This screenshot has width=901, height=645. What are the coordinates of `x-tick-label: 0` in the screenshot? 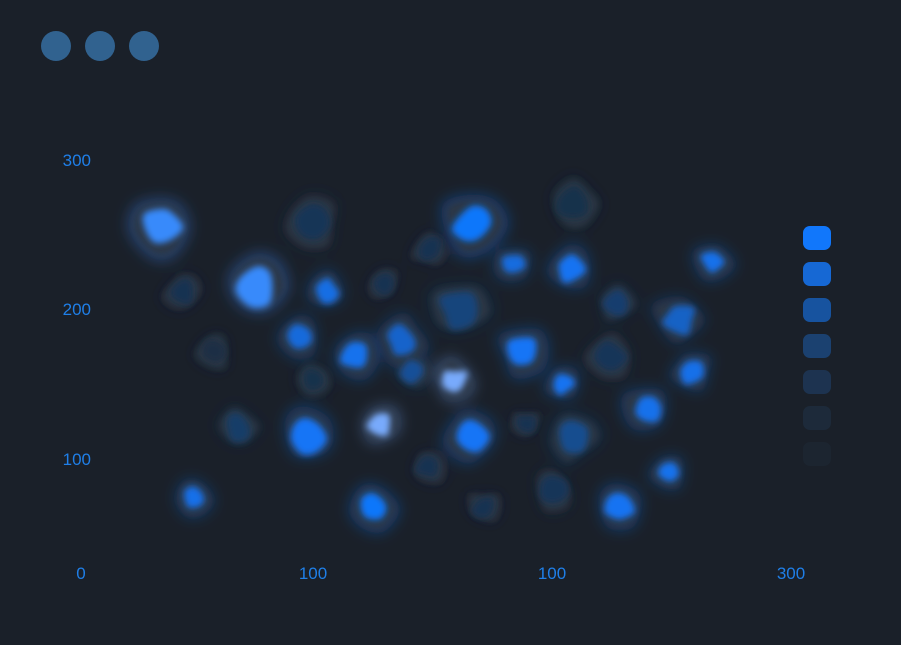 It's located at (81, 573).